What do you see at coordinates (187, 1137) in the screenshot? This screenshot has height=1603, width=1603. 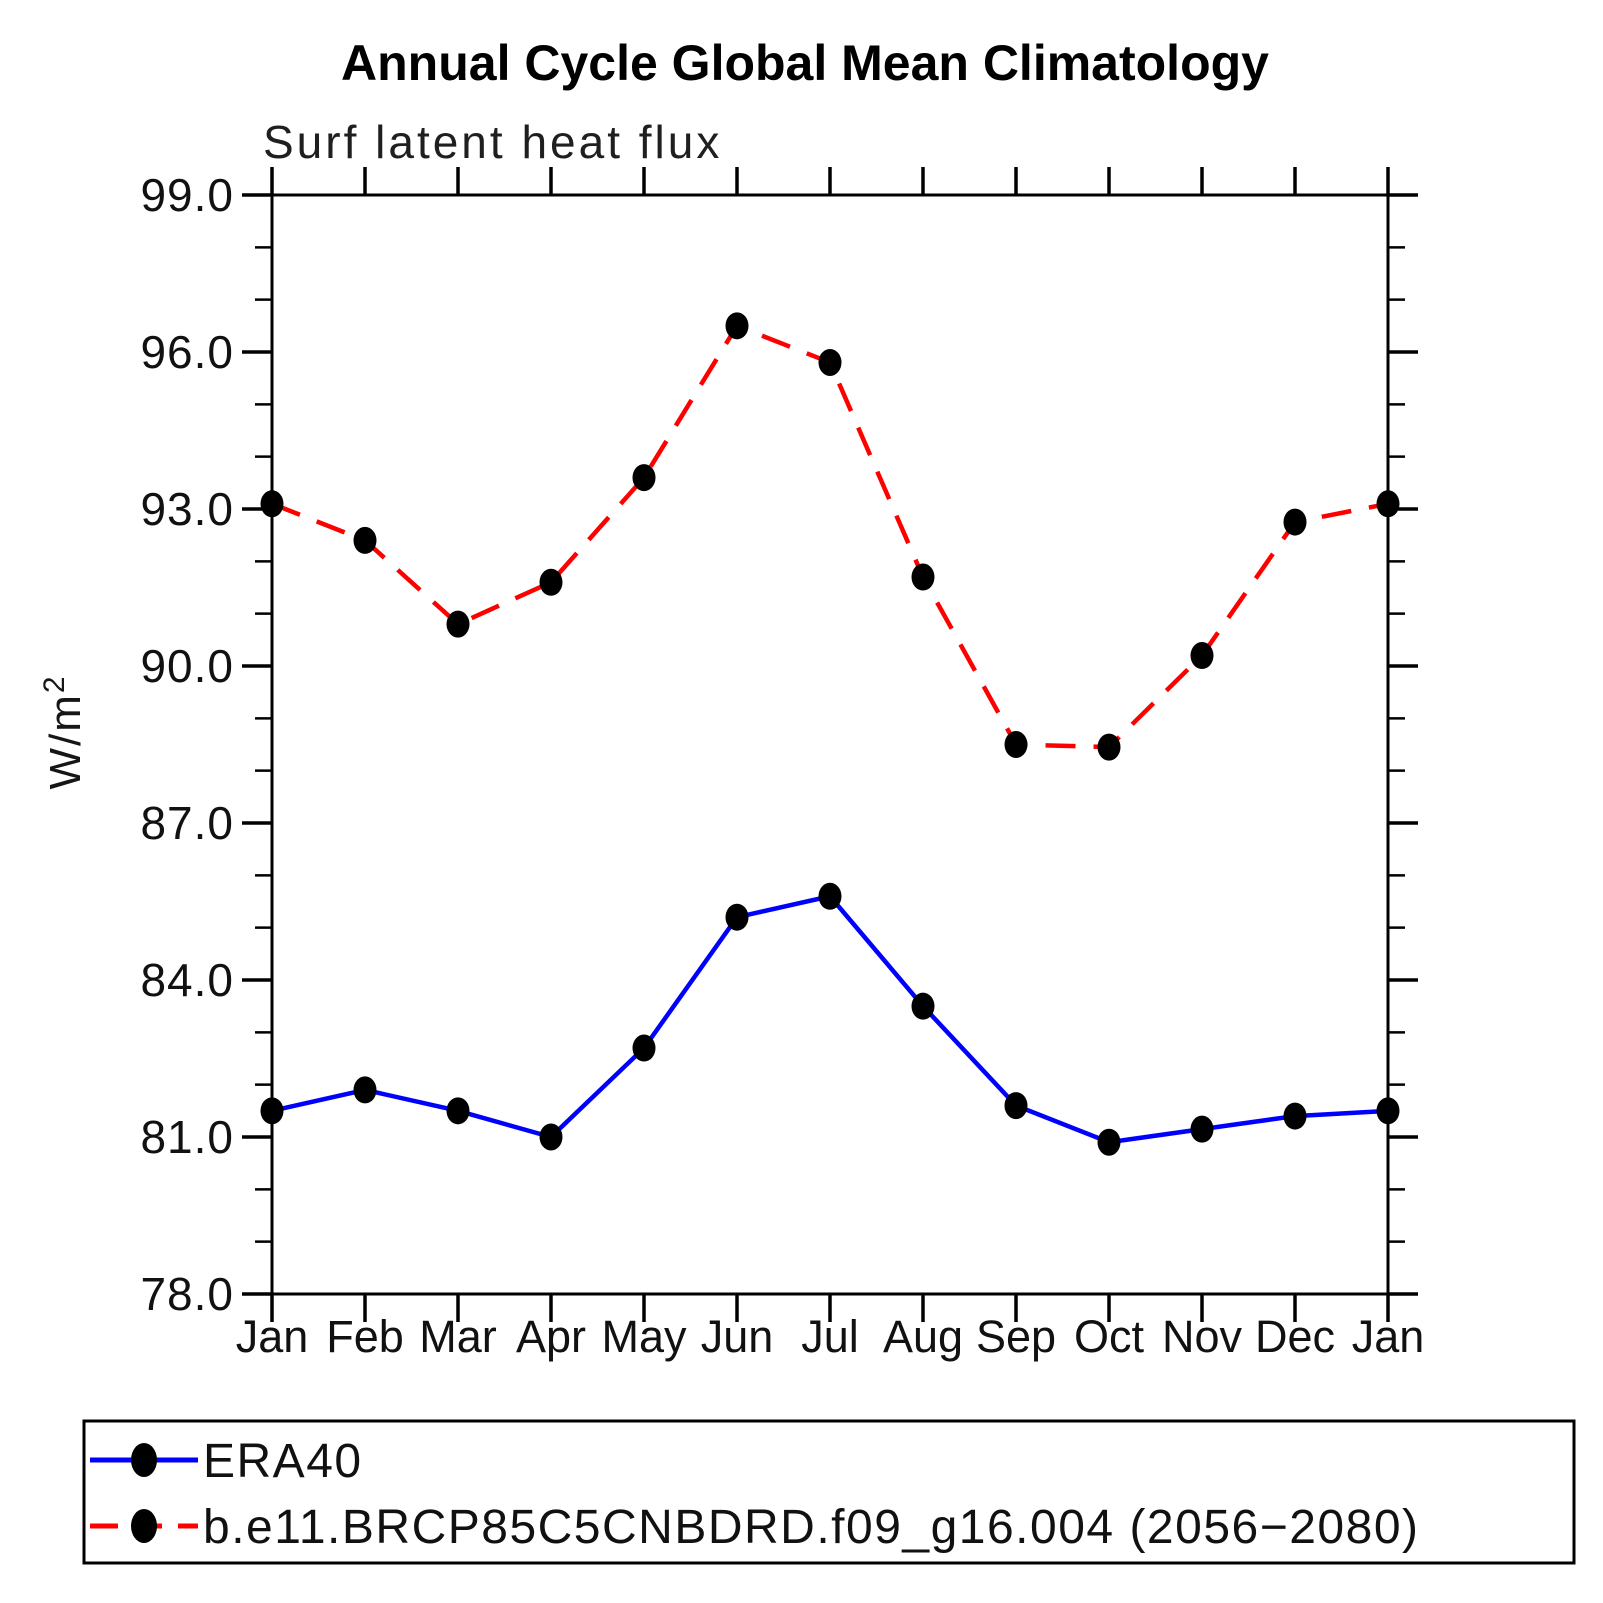 I see `y-tick-label: 81.0` at bounding box center [187, 1137].